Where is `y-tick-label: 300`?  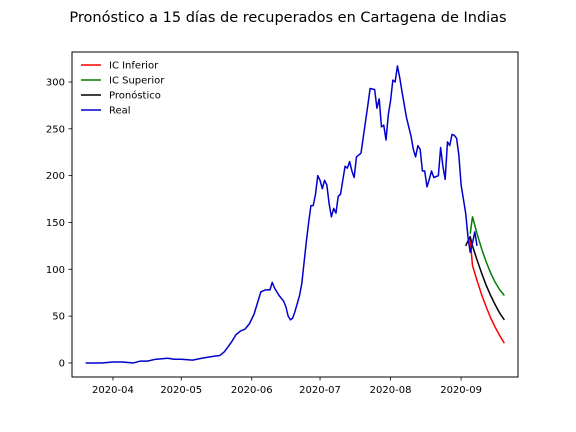 y-tick-label: 300 is located at coordinates (55, 82).